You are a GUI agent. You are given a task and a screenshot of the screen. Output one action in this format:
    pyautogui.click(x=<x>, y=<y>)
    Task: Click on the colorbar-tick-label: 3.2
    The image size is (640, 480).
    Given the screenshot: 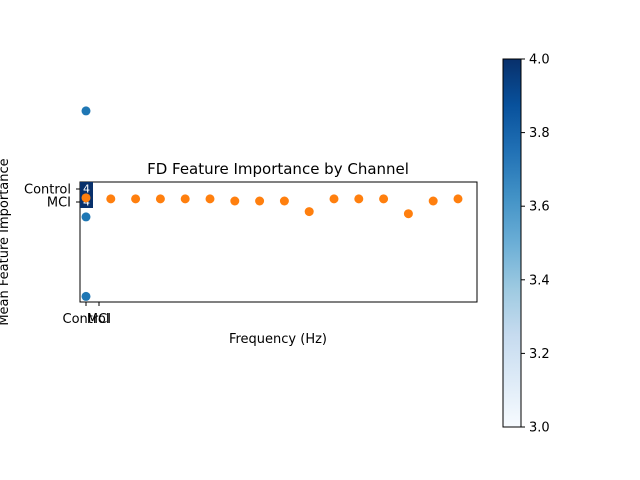 What is the action you would take?
    pyautogui.click(x=539, y=354)
    